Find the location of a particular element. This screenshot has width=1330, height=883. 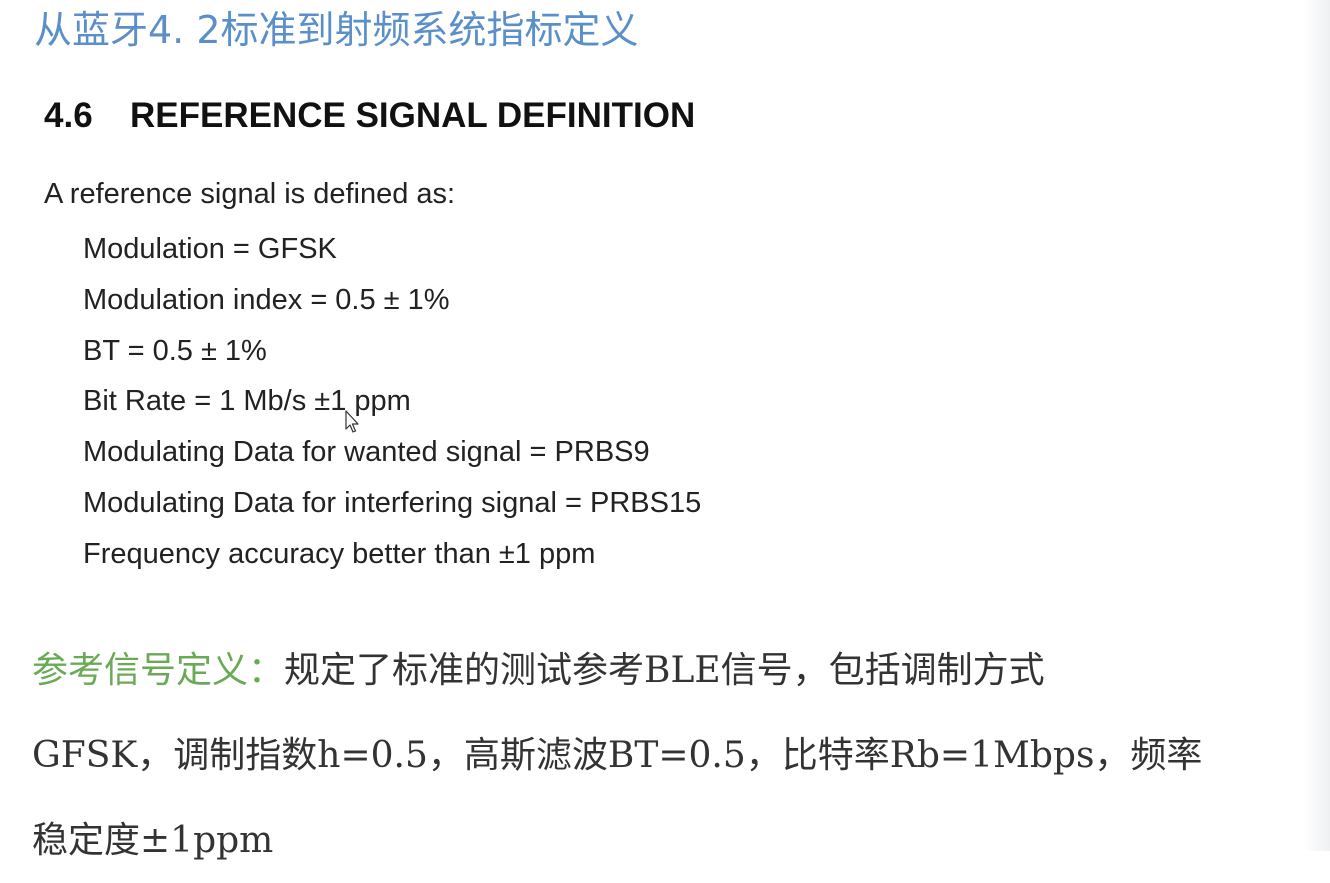

mouse-pointer-icon is located at coordinates (352, 421).